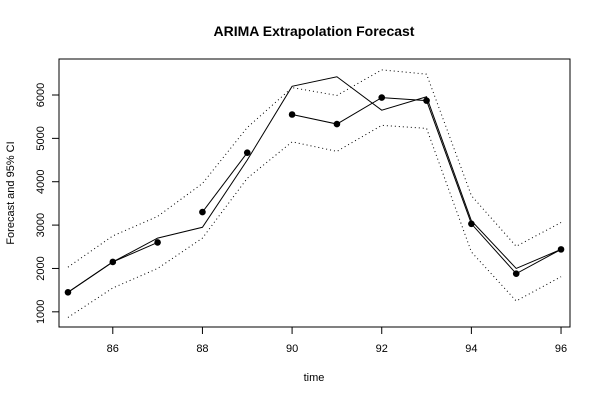  Describe the element at coordinates (41, 268) in the screenshot. I see `y-tick-label: 2000` at that location.